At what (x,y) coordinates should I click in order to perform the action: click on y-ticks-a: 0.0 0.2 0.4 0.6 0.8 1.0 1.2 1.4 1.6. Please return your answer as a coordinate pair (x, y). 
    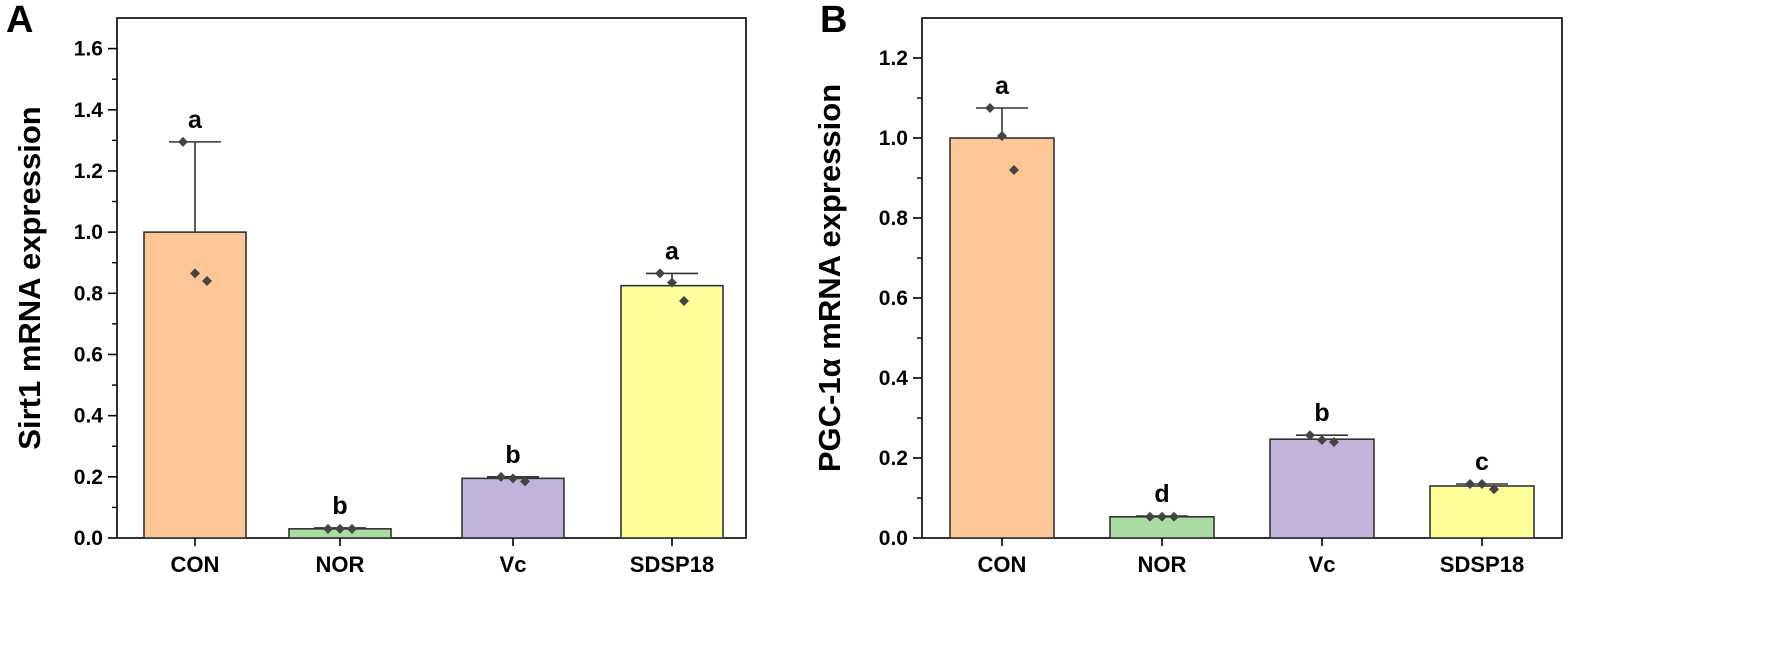
    Looking at the image, I should click on (95, 294).